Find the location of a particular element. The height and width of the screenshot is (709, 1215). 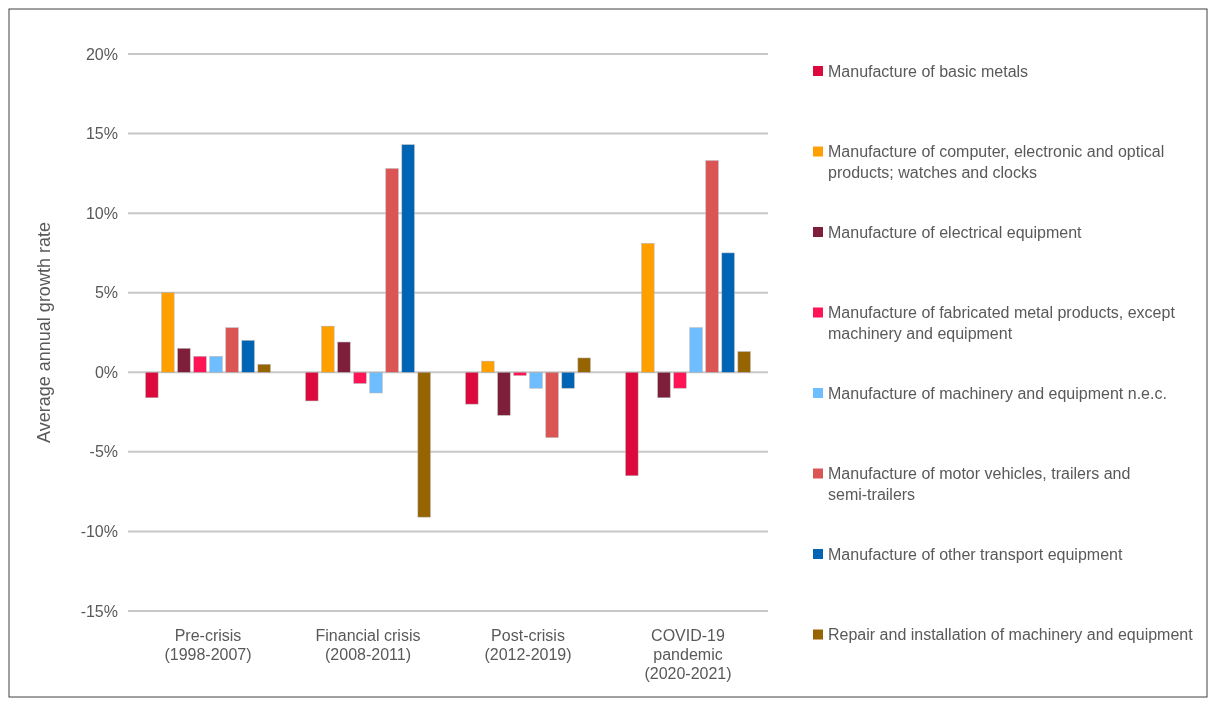

legend-label: Manufacture of motor vehicles, trailers and semi-trailers is located at coordinates (979, 484).